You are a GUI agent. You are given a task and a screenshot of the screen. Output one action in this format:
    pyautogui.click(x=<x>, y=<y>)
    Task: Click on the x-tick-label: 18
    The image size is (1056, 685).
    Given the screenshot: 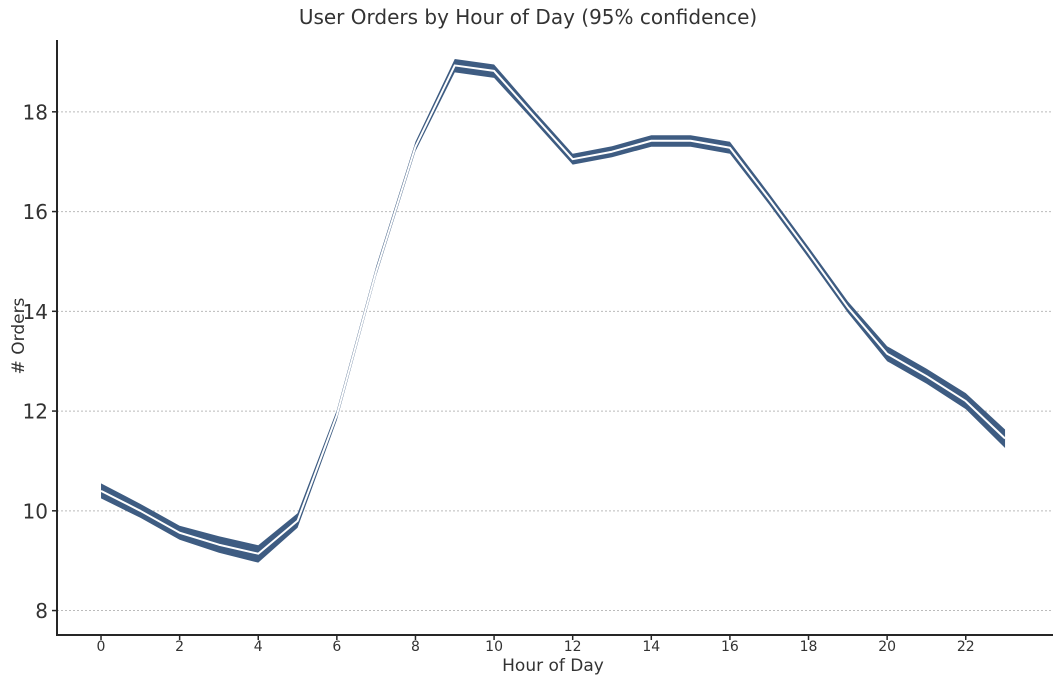 What is the action you would take?
    pyautogui.click(x=809, y=647)
    